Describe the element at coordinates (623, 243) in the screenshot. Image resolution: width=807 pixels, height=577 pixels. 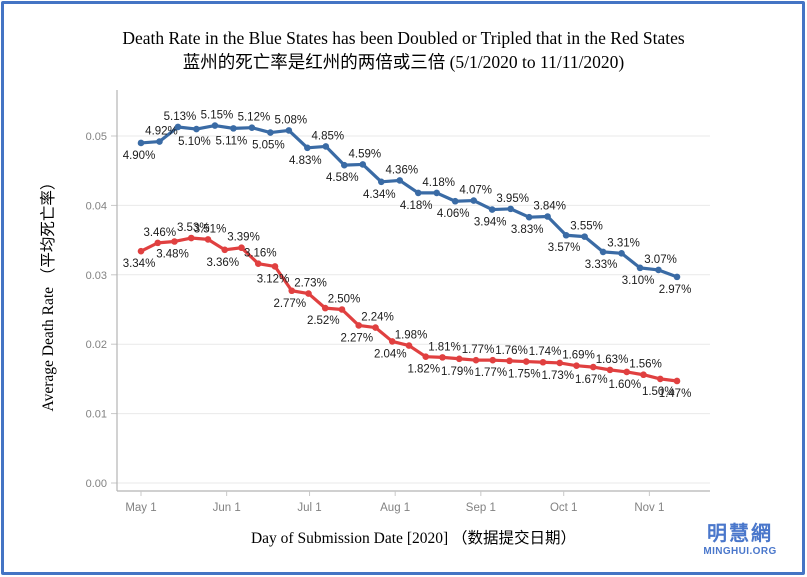
I see `data-point-label: 3.31%` at that location.